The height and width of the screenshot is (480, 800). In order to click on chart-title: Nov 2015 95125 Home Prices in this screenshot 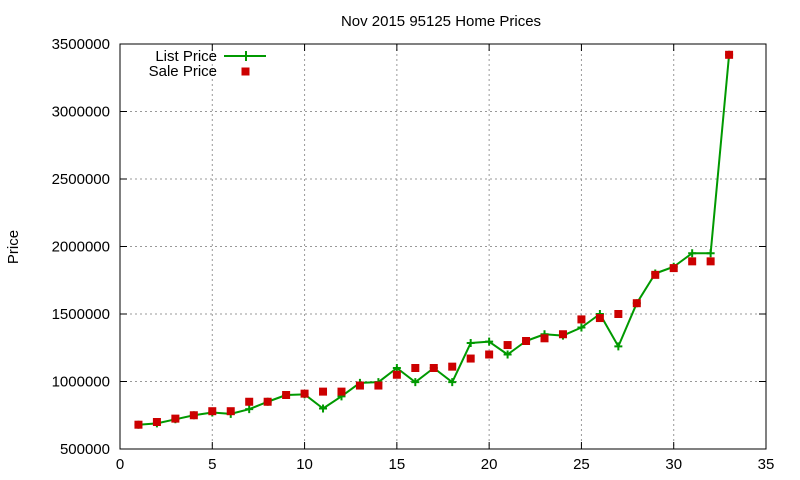, I will do `click(441, 21)`.